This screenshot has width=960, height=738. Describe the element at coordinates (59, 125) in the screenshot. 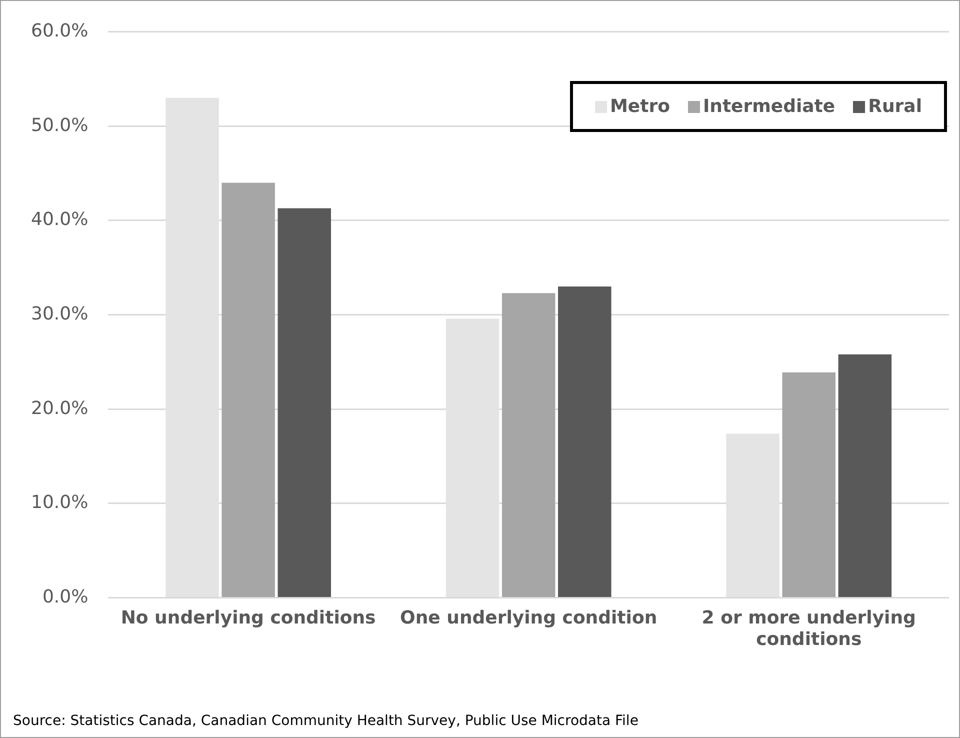

I see `y-tick-label: 50.0%` at that location.